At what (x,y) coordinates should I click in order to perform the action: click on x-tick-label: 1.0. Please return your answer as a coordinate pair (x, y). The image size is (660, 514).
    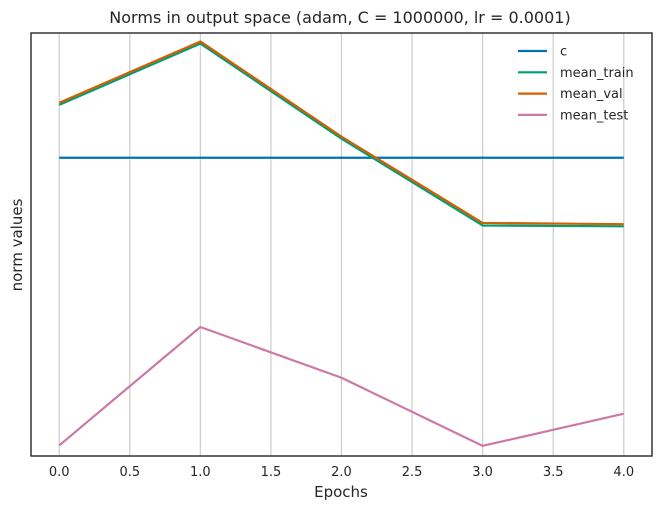
    Looking at the image, I should click on (200, 472).